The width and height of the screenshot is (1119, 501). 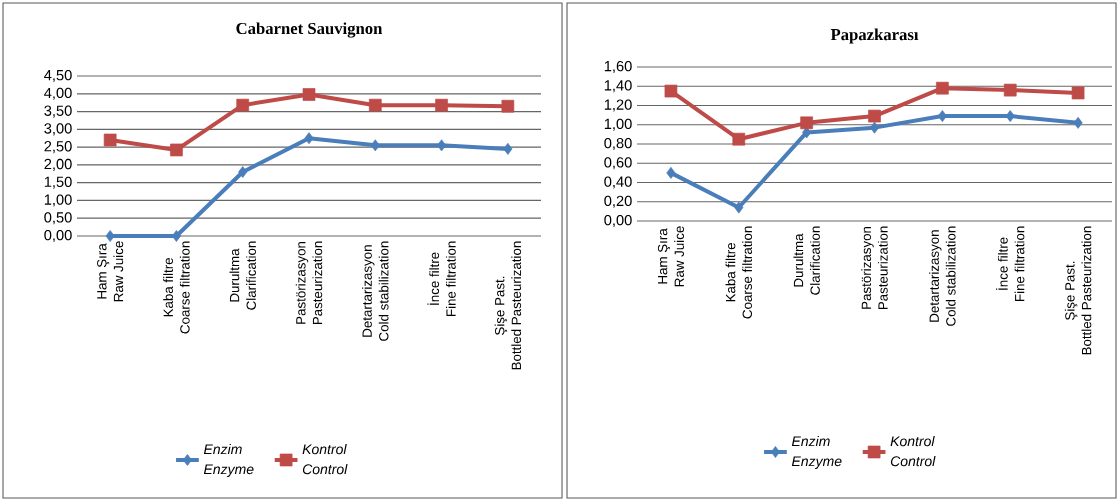 I want to click on y-tick-label: 0,80, so click(x=618, y=144).